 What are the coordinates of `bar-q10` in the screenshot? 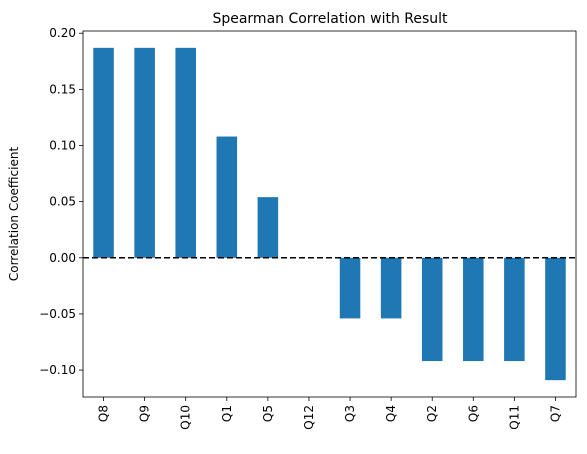 It's located at (185, 152).